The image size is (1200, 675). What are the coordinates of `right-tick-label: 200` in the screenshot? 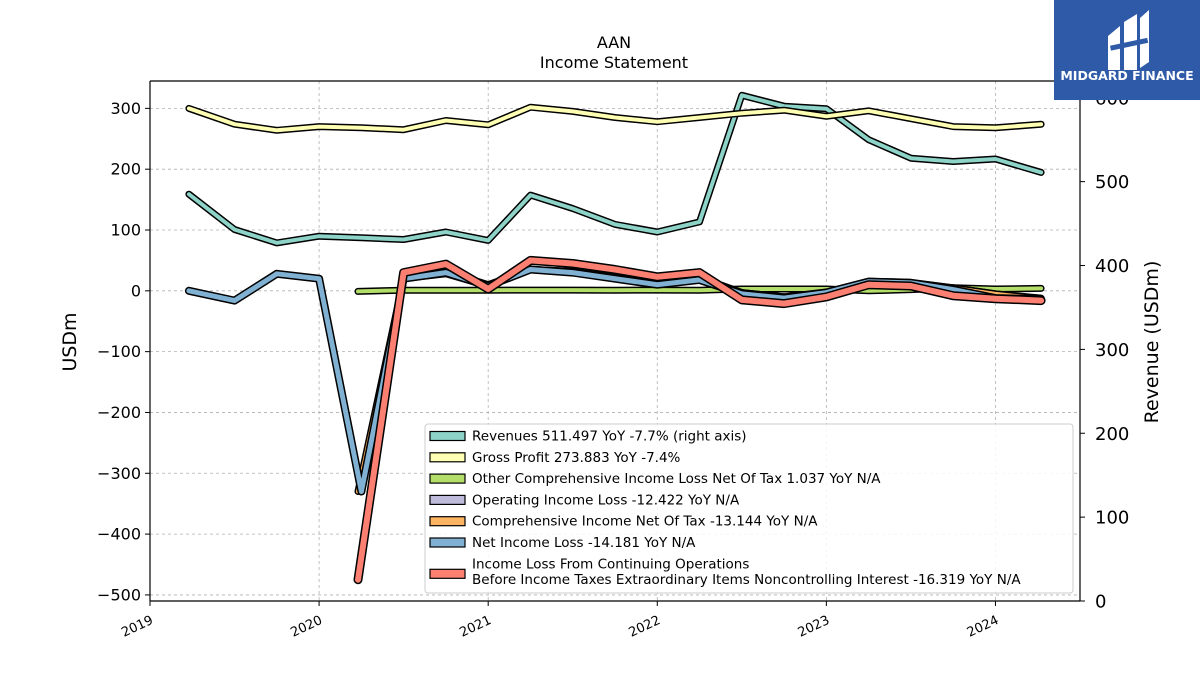 It's located at (1112, 434).